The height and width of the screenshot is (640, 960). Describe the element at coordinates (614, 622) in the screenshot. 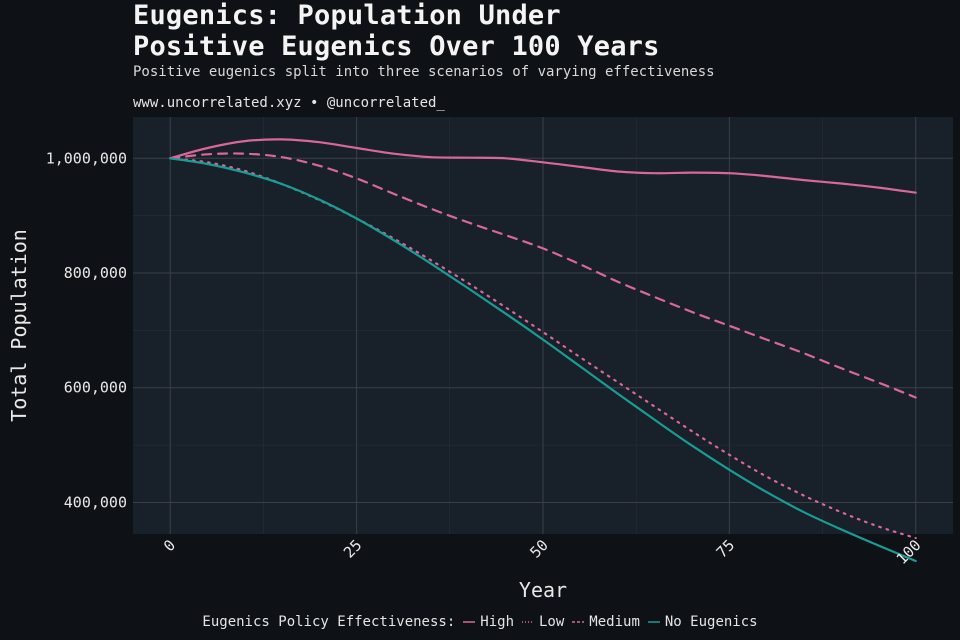

I see `legend-label-medium: Medium` at that location.